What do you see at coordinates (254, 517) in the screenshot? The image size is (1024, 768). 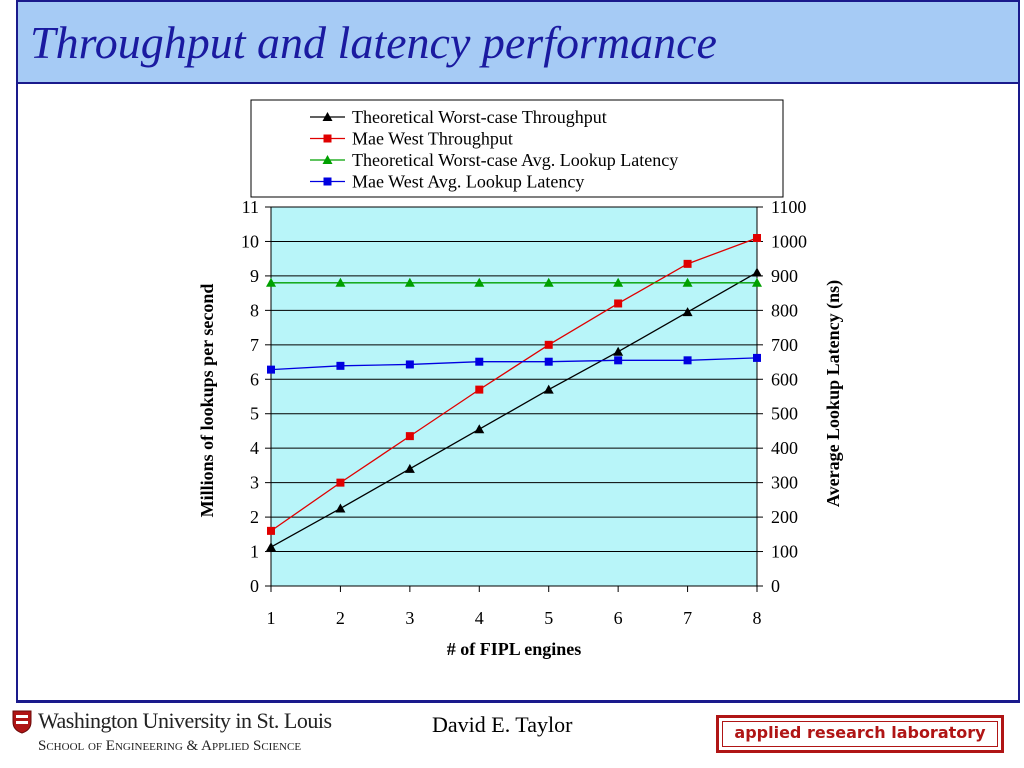 I see `left-tick-label: 2` at bounding box center [254, 517].